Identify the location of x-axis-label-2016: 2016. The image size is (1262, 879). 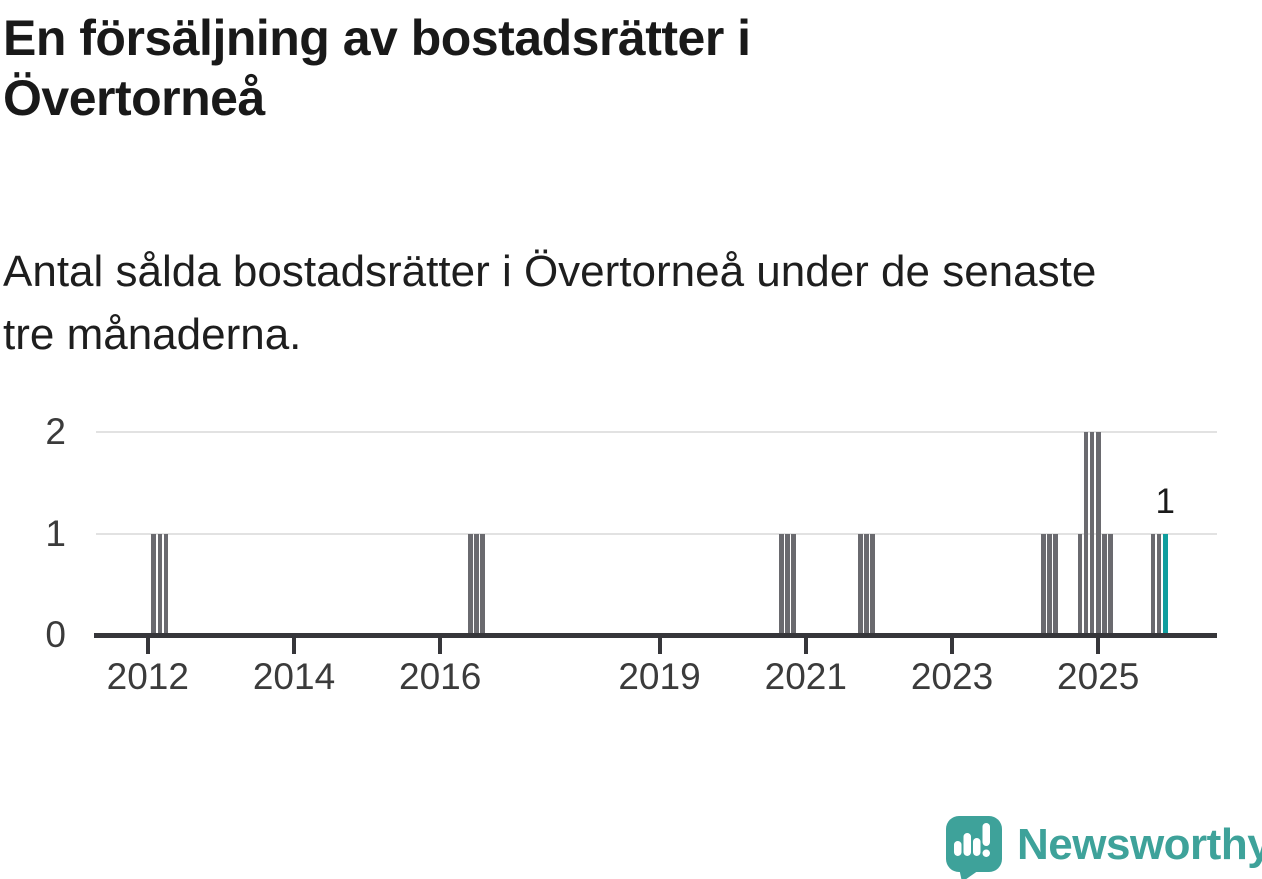
(440, 676).